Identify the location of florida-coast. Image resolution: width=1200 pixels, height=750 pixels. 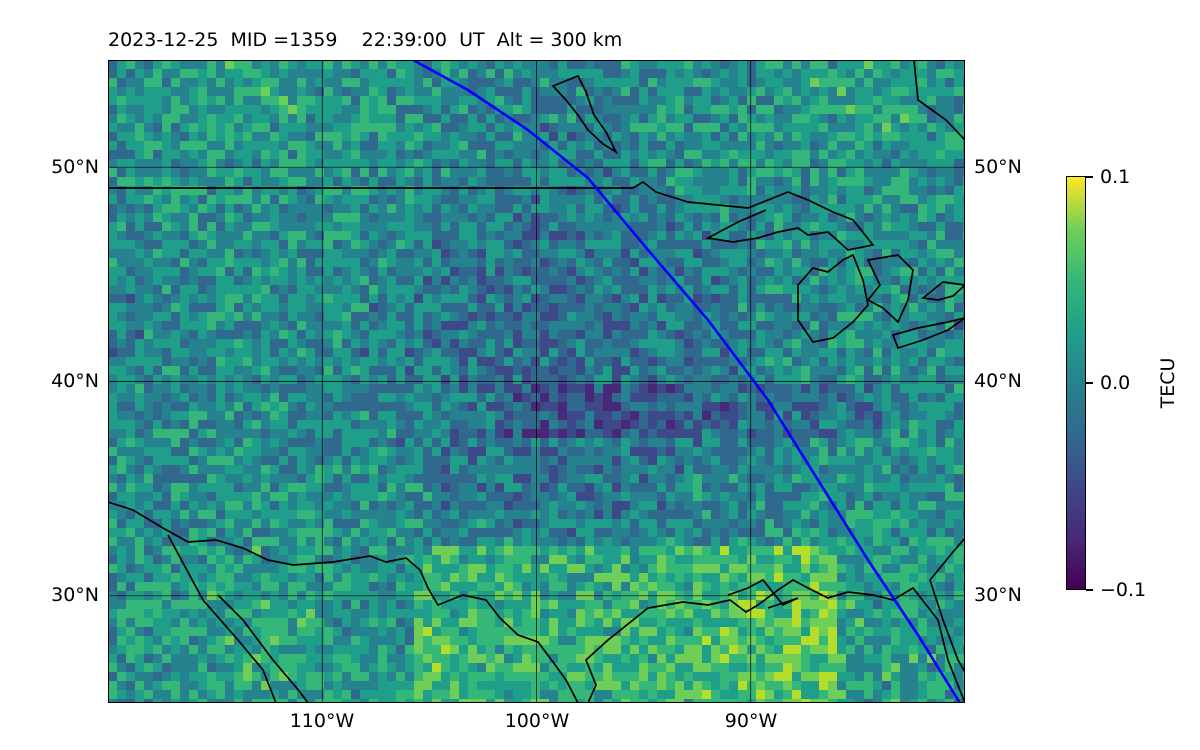
(763, 593).